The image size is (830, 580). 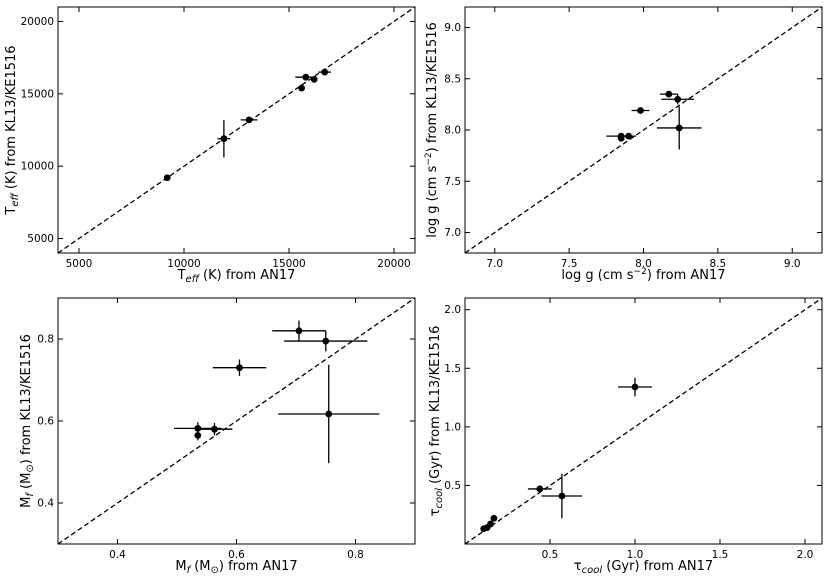 What do you see at coordinates (79, 264) in the screenshot?
I see `x-tick-label: 5000` at bounding box center [79, 264].